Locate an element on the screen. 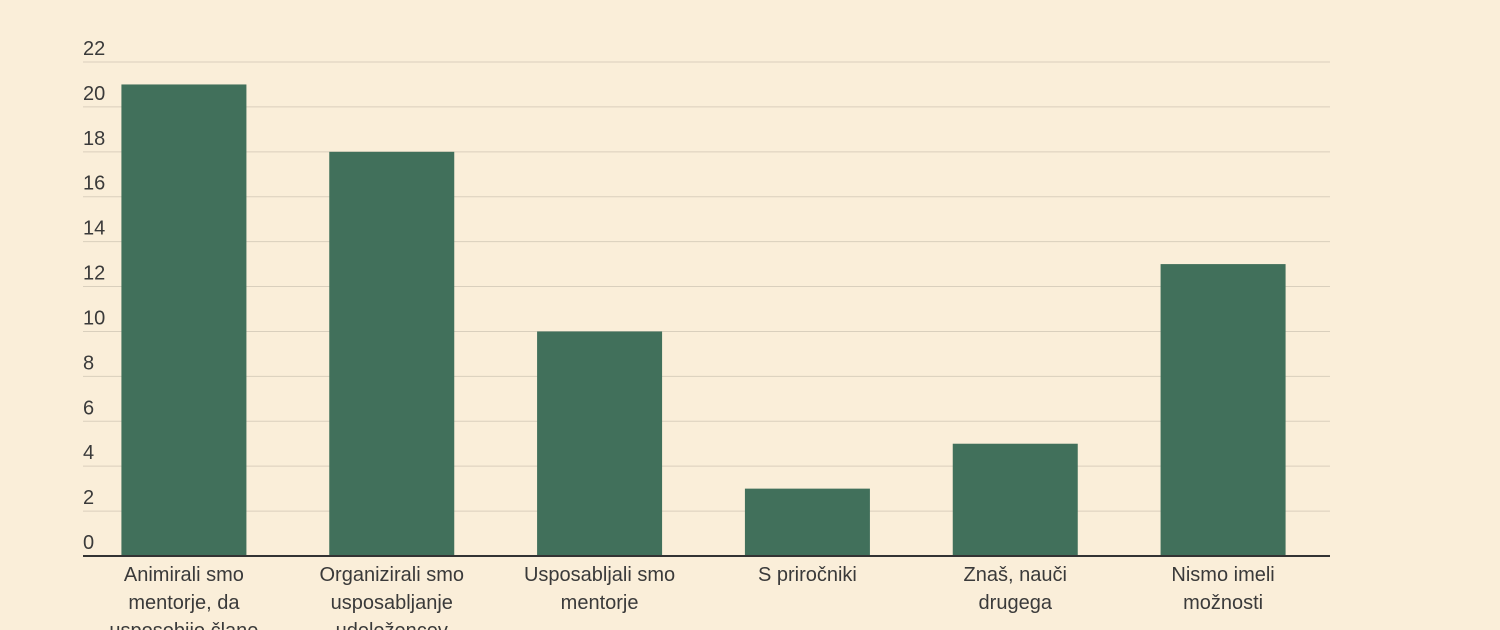  x-category-label: S priročniki is located at coordinates (807, 575).